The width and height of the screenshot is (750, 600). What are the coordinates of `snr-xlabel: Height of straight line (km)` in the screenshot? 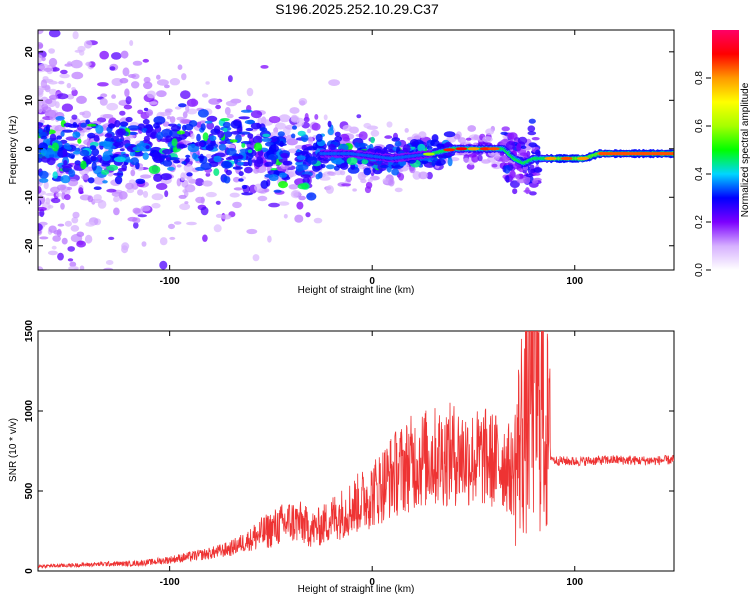 It's located at (356, 589).